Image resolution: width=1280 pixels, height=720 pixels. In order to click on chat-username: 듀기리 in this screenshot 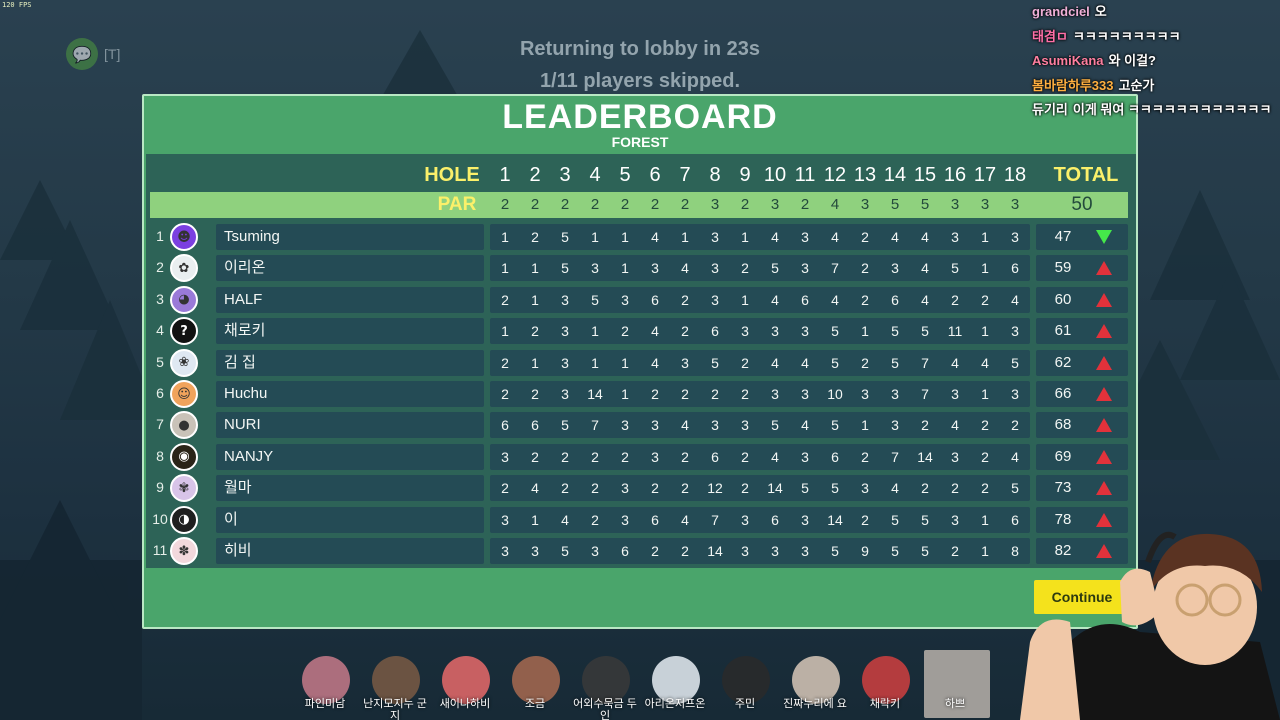, I will do `click(1050, 109)`.